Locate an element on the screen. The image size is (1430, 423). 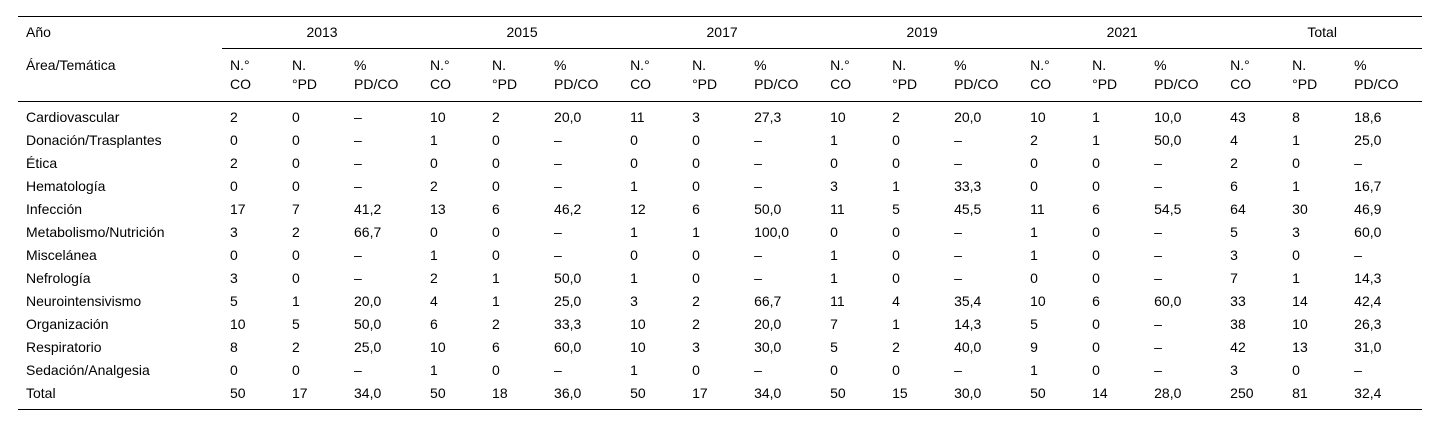
table-cell: 33 is located at coordinates (1238, 301).